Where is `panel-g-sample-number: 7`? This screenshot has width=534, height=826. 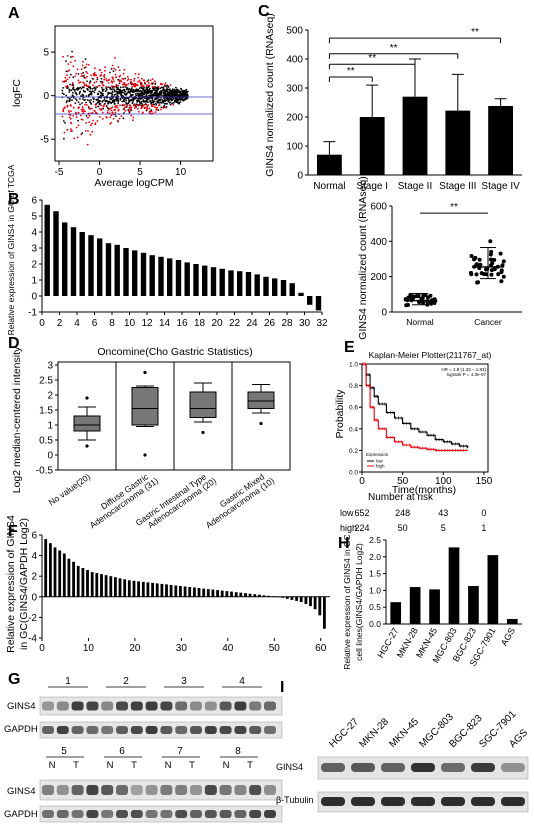 panel-g-sample-number: 7 is located at coordinates (180, 751).